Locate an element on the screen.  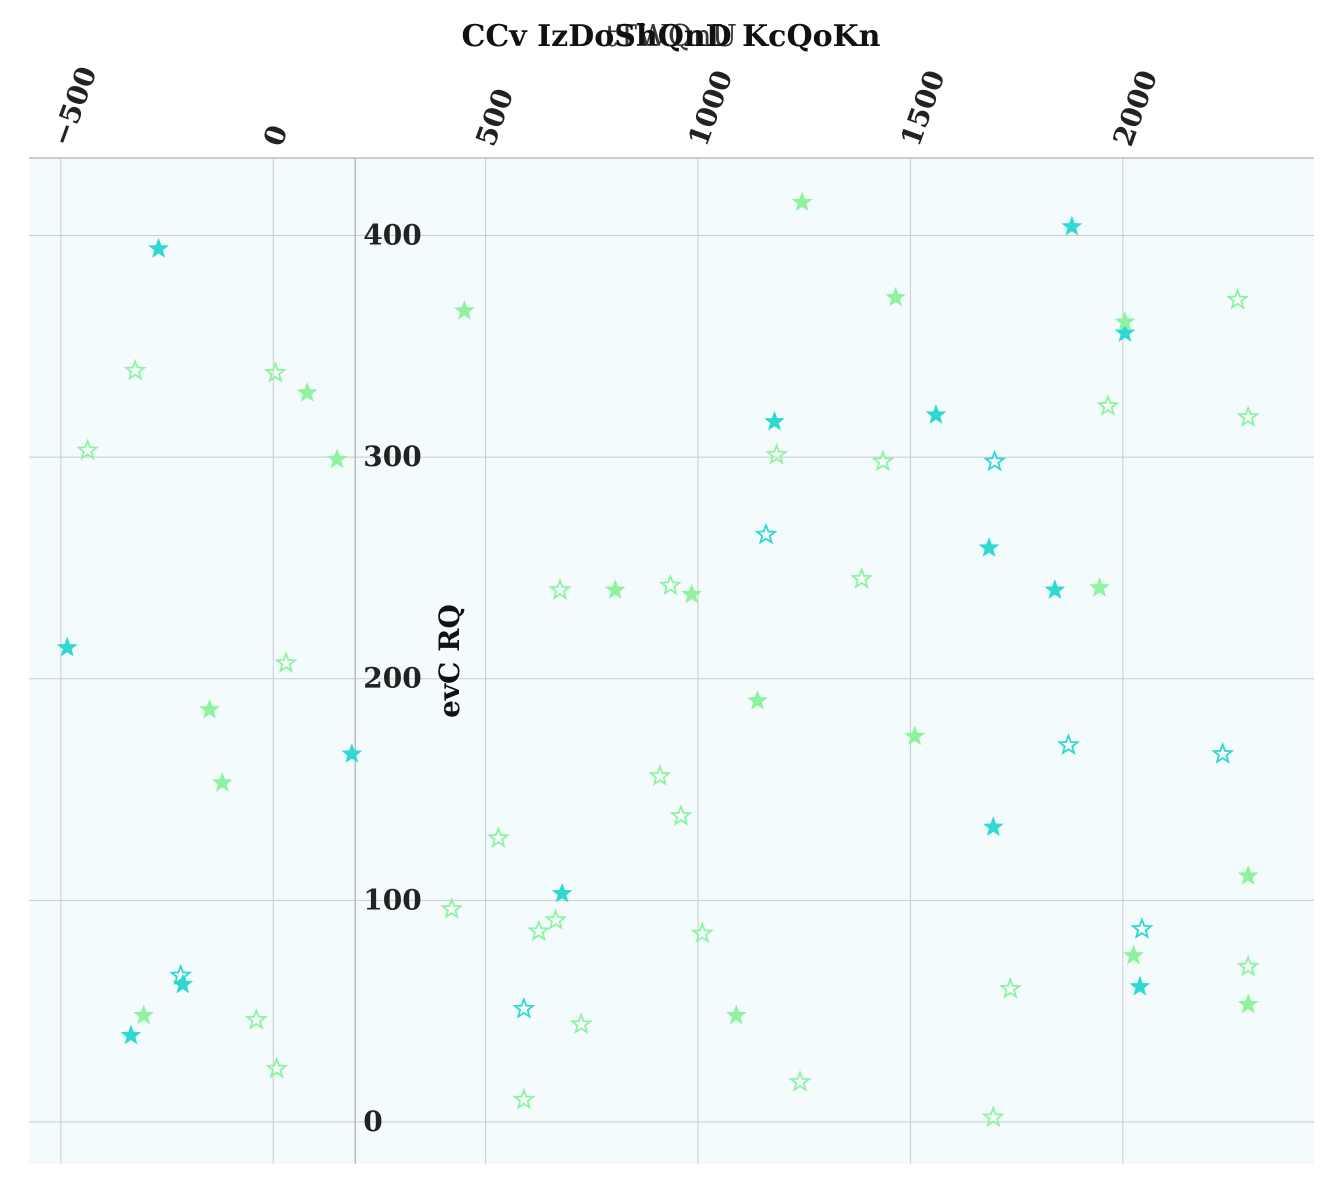
x-axis-label: tTWQnU is located at coordinates (671, 36).